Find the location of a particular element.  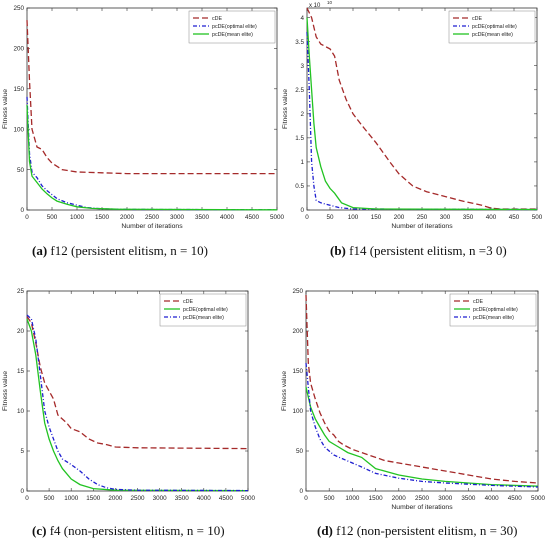

y-tick-label: 5 is located at coordinates (22, 451).